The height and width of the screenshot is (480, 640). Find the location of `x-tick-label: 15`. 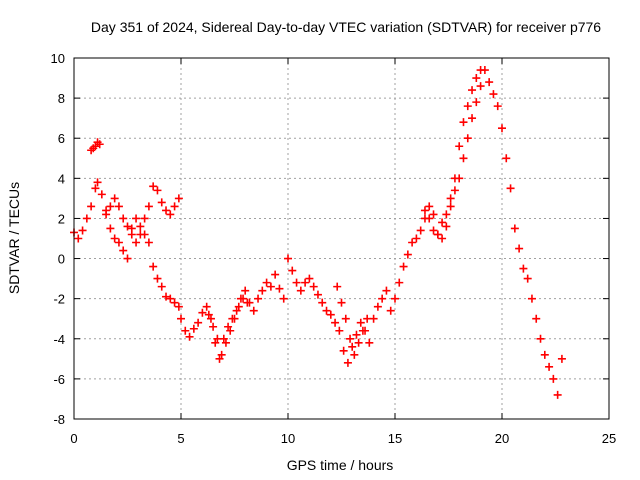

x-tick-label: 15 is located at coordinates (395, 438).